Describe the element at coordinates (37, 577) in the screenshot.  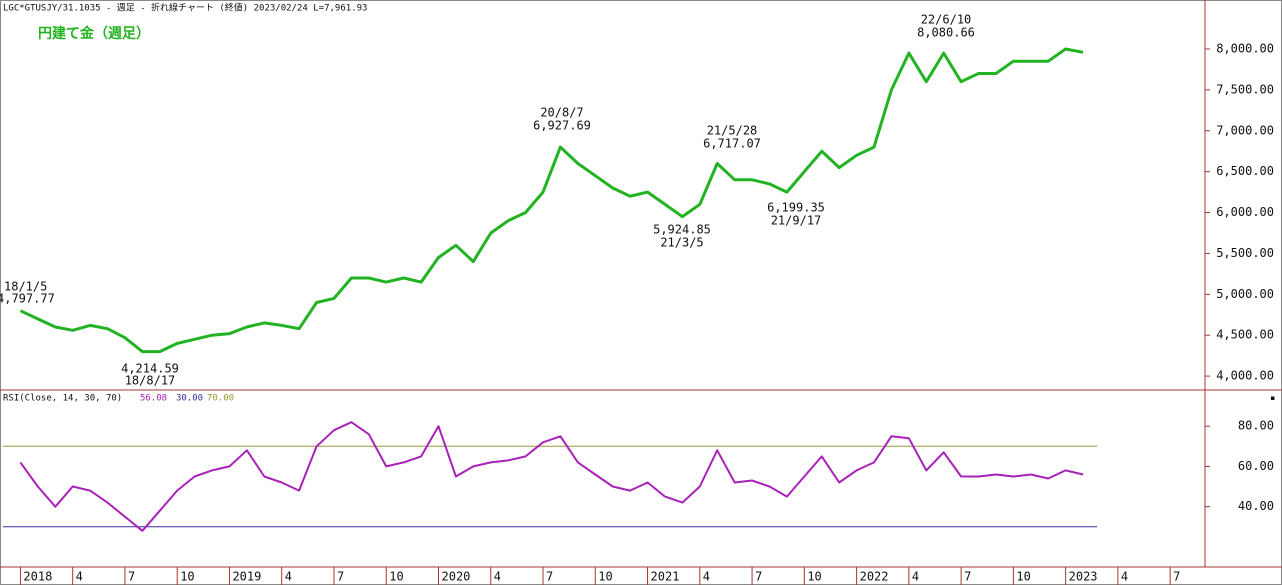
I see `x-tick-label: 2018` at that location.